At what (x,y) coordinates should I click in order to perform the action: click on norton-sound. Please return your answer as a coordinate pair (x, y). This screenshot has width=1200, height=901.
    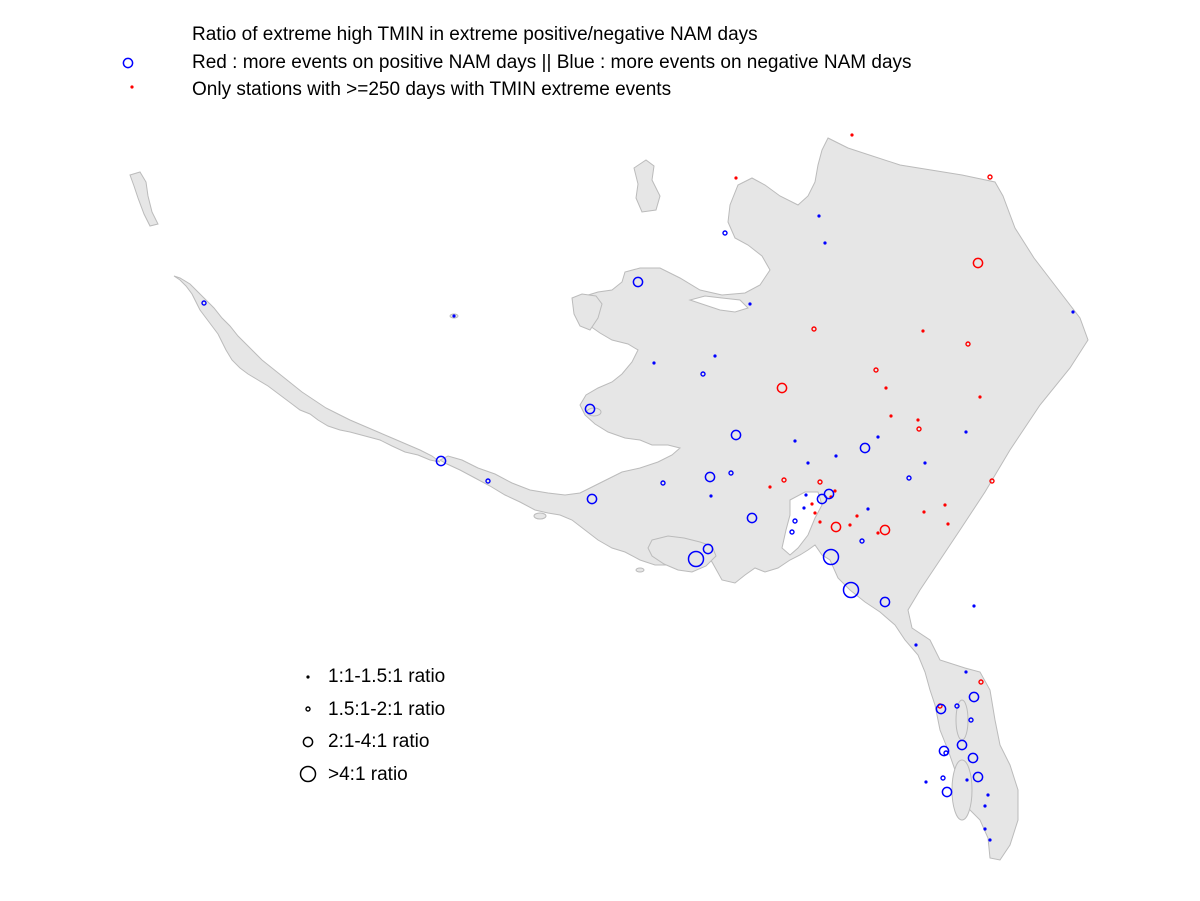
    Looking at the image, I should click on (718, 304).